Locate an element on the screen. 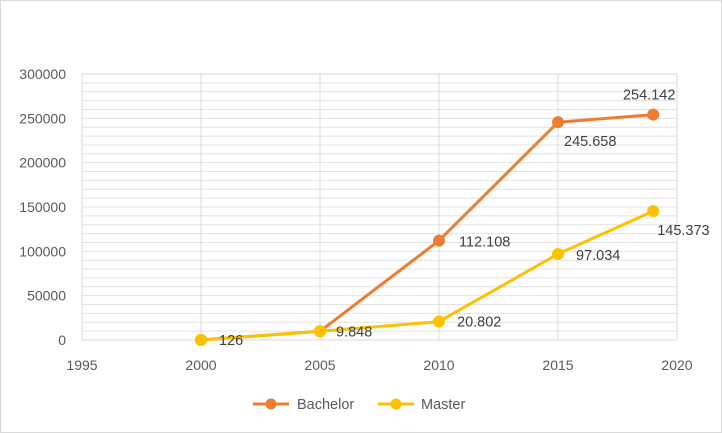 The height and width of the screenshot is (433, 722). x-axis-ticks: 1995 2000 2005 2010 2015 2020 is located at coordinates (379, 365).